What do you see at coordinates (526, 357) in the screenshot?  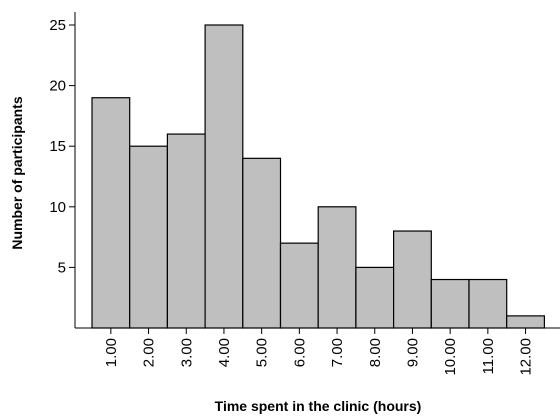 I see `x-tick-label: 12.00` at bounding box center [526, 357].